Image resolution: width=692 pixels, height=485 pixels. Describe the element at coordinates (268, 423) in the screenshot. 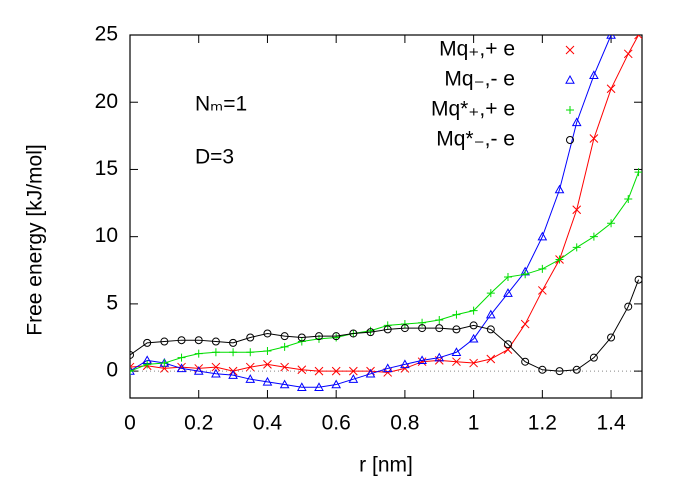

I see `x-tick-label: 0.4` at that location.